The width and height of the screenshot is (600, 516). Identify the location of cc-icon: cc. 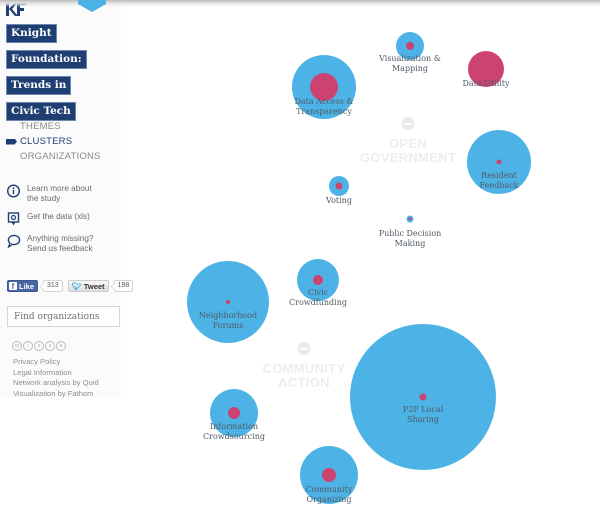
(17, 346).